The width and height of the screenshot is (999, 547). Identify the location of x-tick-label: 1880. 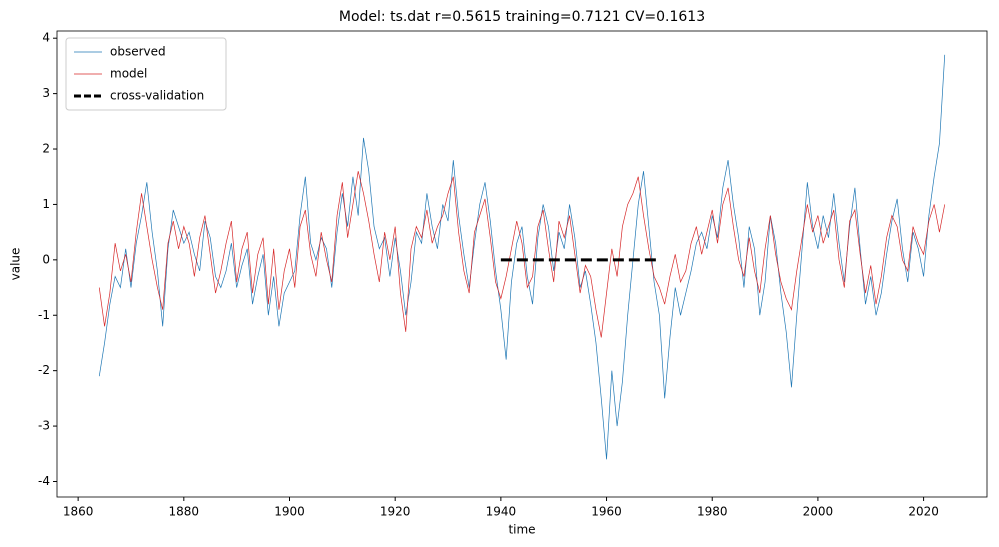
(184, 512).